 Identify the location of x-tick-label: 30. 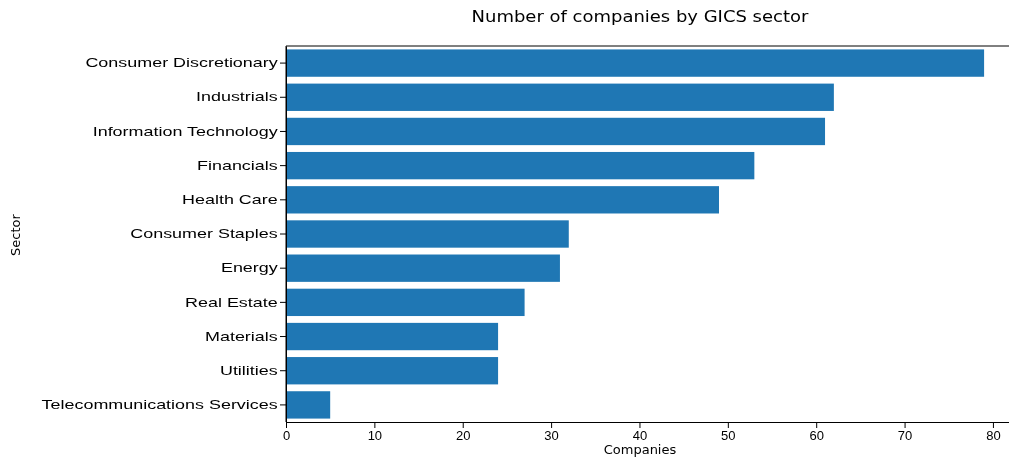
(551, 436).